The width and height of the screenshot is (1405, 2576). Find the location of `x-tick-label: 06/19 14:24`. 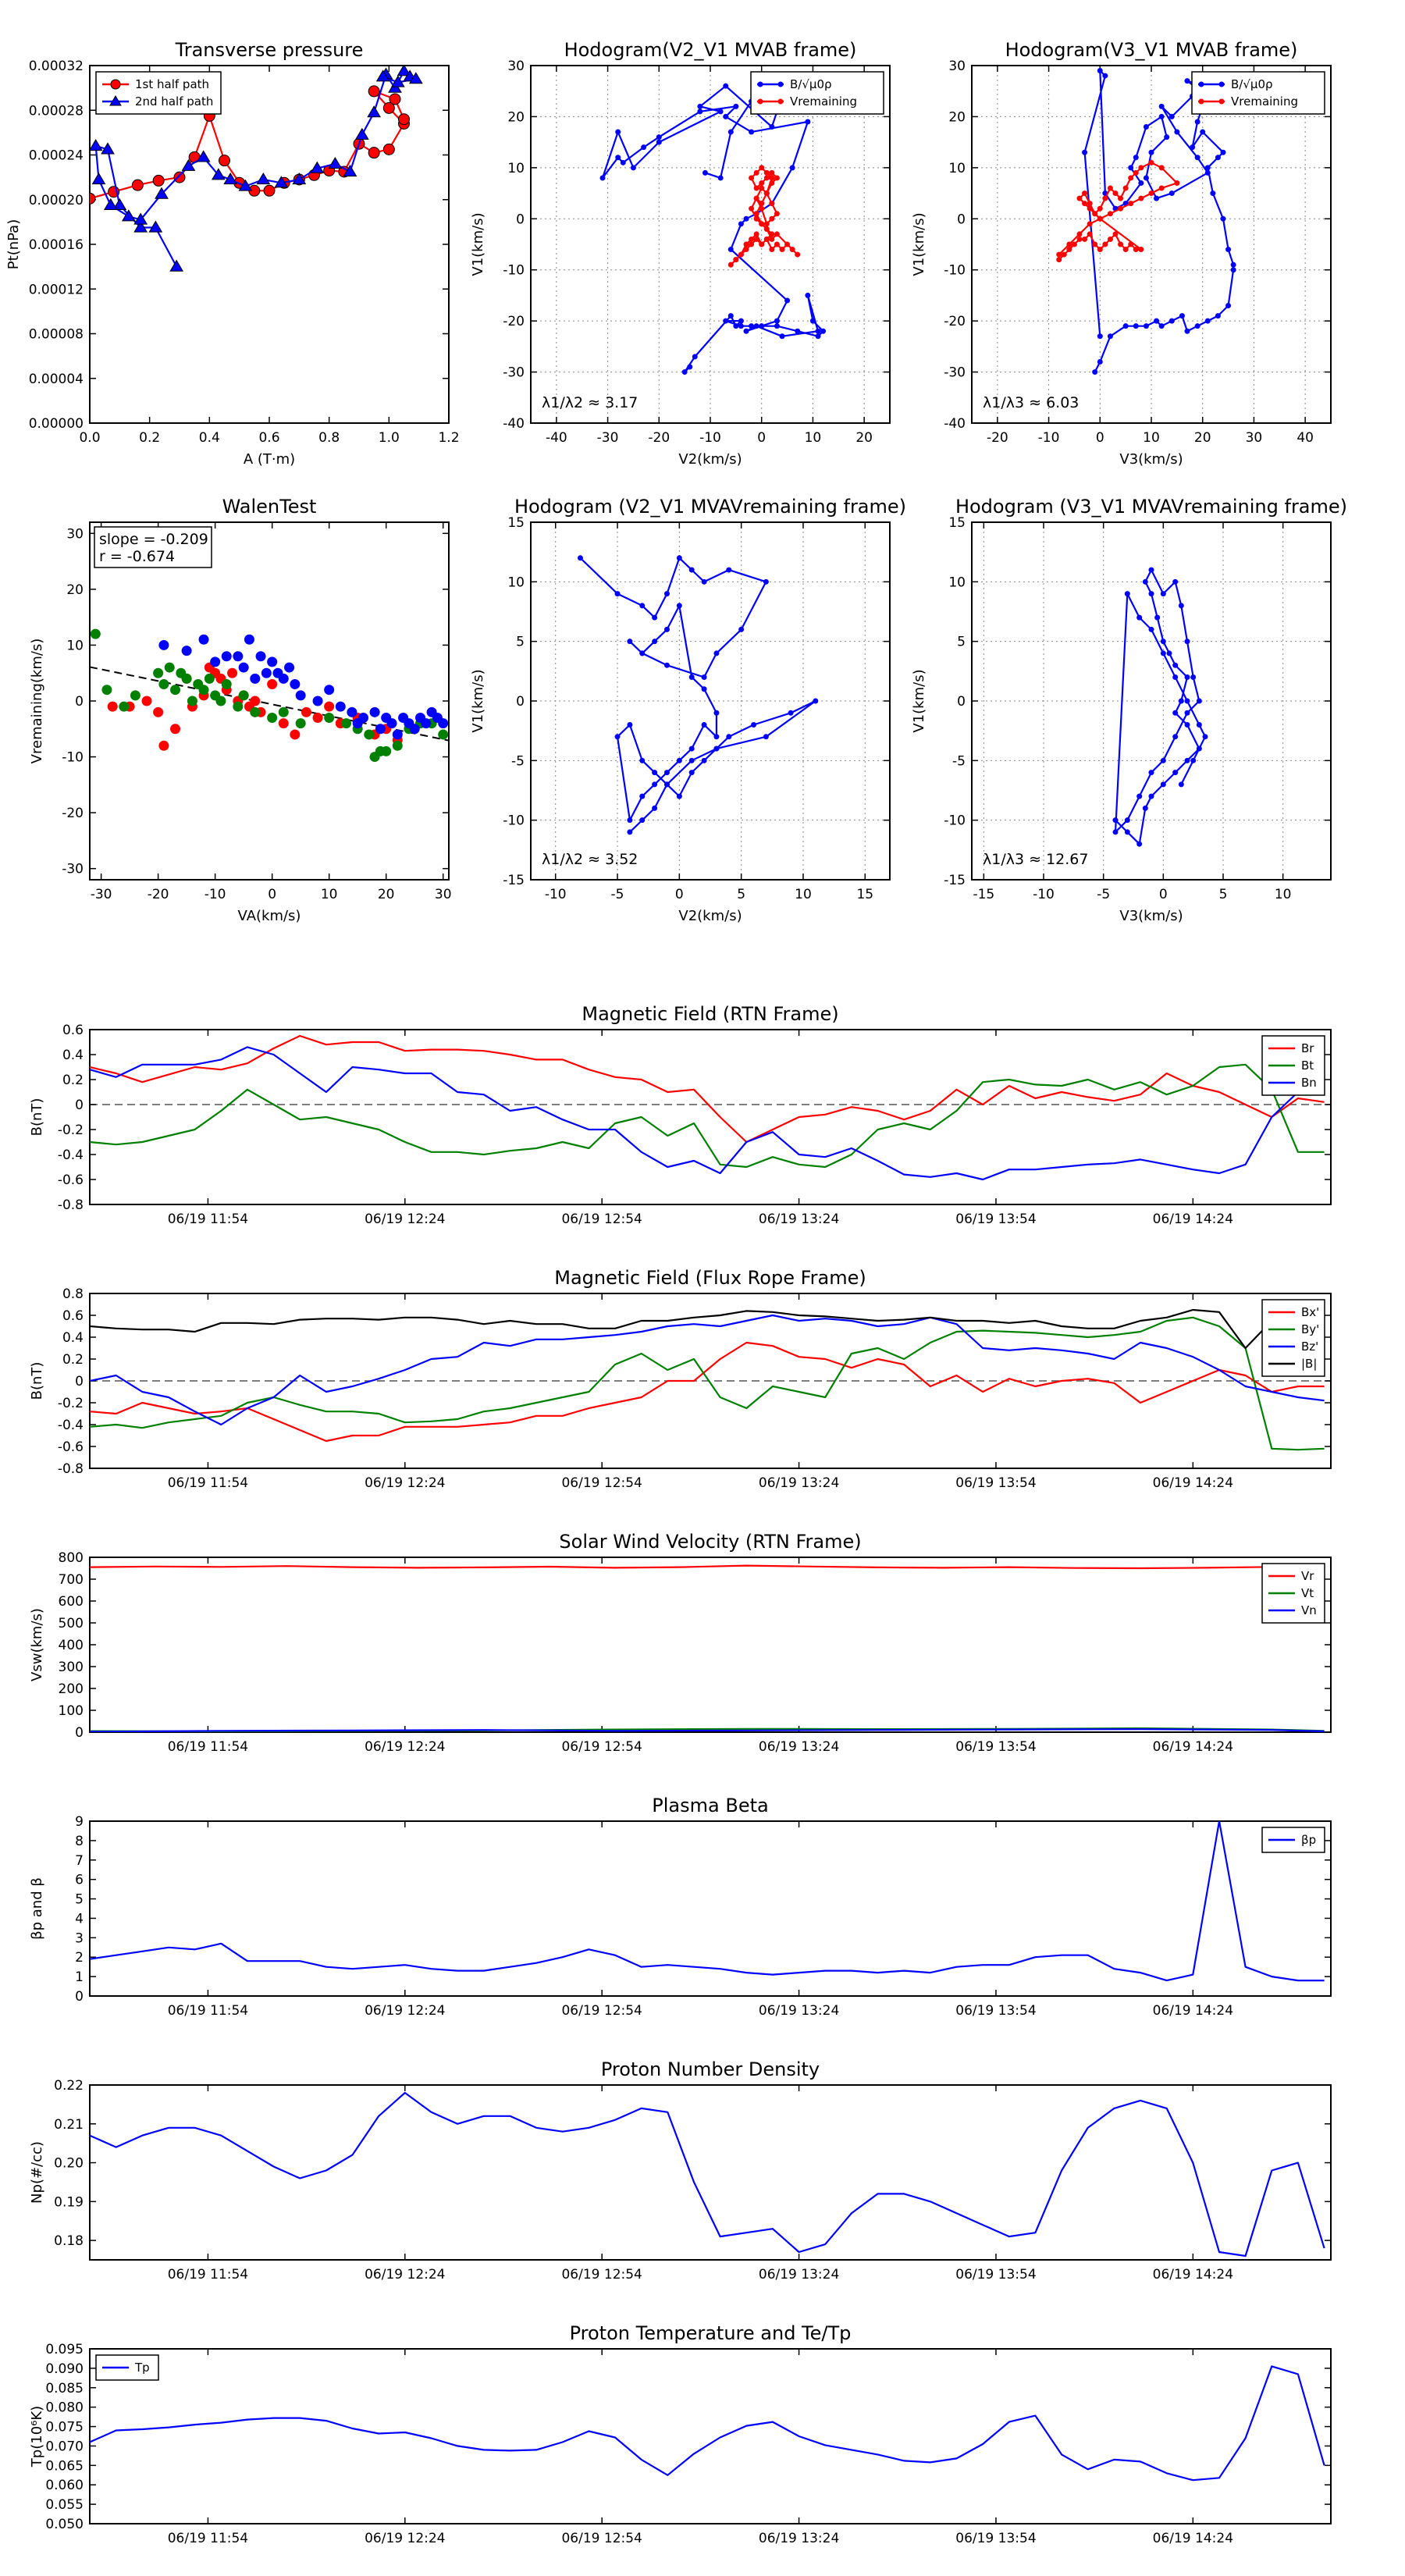

x-tick-label: 06/19 14:24 is located at coordinates (1193, 2538).